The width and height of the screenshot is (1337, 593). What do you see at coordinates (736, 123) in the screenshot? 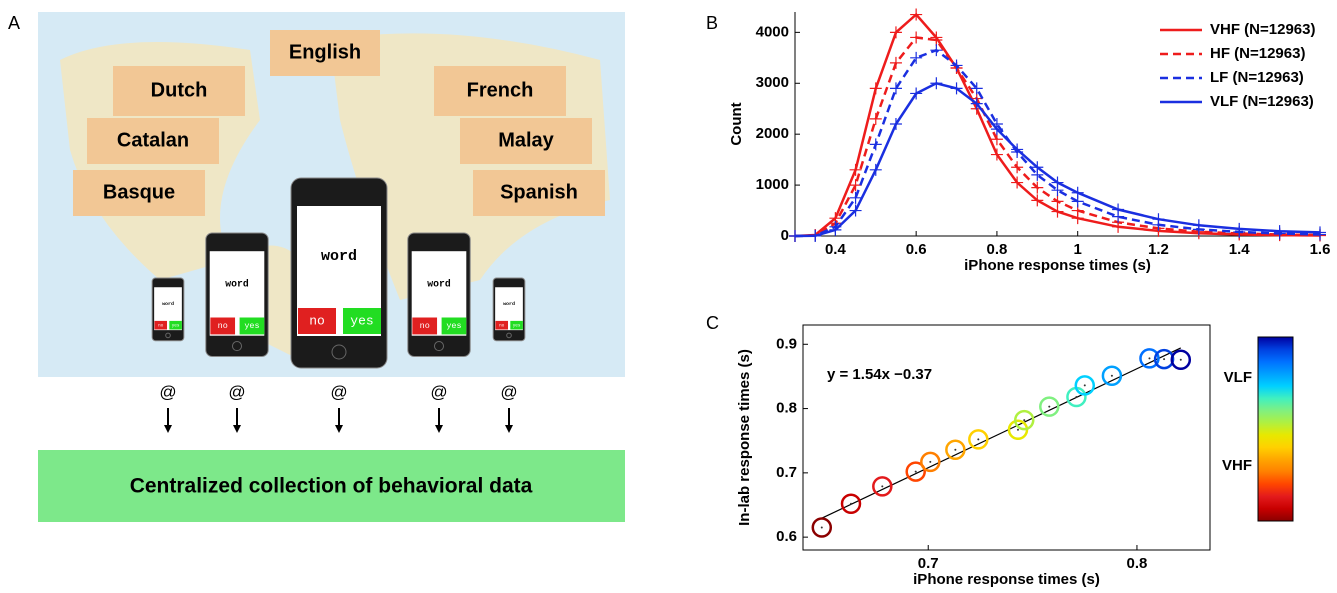
I see `y-axis-label: Count` at bounding box center [736, 123].